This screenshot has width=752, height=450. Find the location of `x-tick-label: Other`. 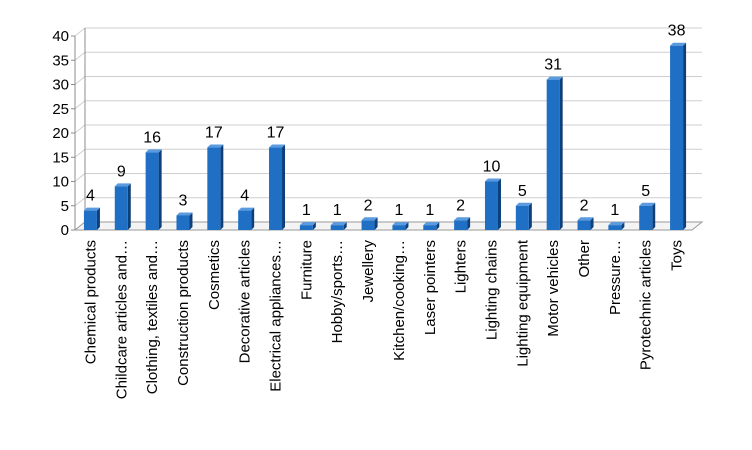

x-tick-label: Other is located at coordinates (584, 259).